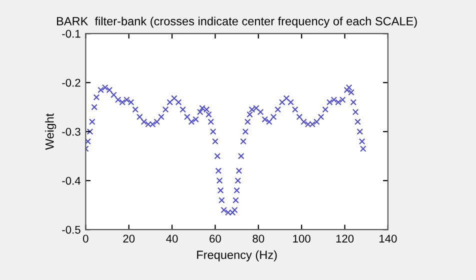 The image size is (476, 280). Describe the element at coordinates (237, 22) in the screenshot. I see `chart-title: BARK filter-bank (crosses indicate center frequency of each SCALE)` at that location.